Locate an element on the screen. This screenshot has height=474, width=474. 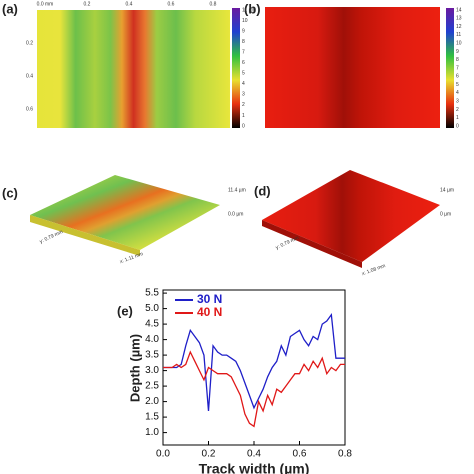
colorbar-a is located at coordinates (236, 68).